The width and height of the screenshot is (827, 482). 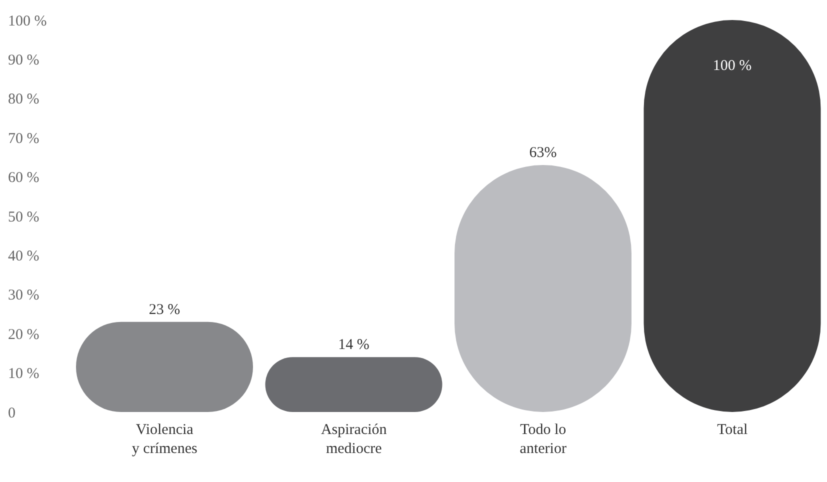 I want to click on data-label: 23 %, so click(x=164, y=310).